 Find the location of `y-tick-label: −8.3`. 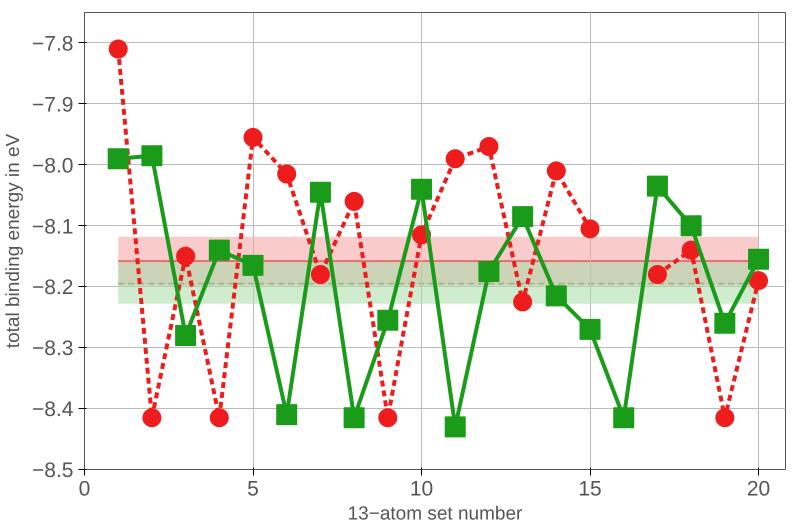

y-tick-label: −8.3 is located at coordinates (53, 348).